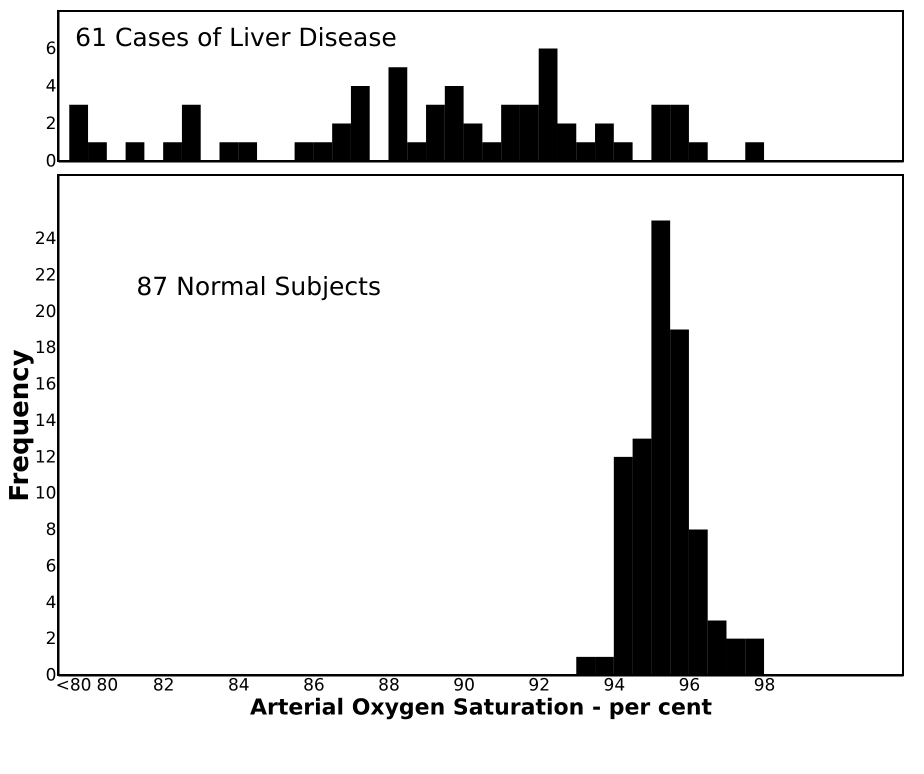 The image size is (924, 774). What do you see at coordinates (45, 239) in the screenshot?
I see `y-tick-label: 24` at bounding box center [45, 239].